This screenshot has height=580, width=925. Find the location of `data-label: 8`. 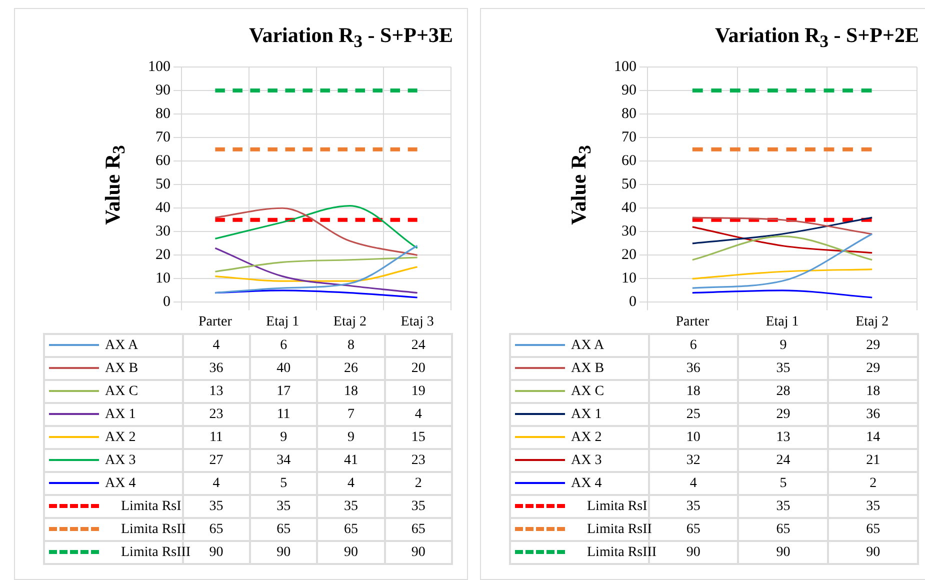

data-label: 8 is located at coordinates (351, 345).